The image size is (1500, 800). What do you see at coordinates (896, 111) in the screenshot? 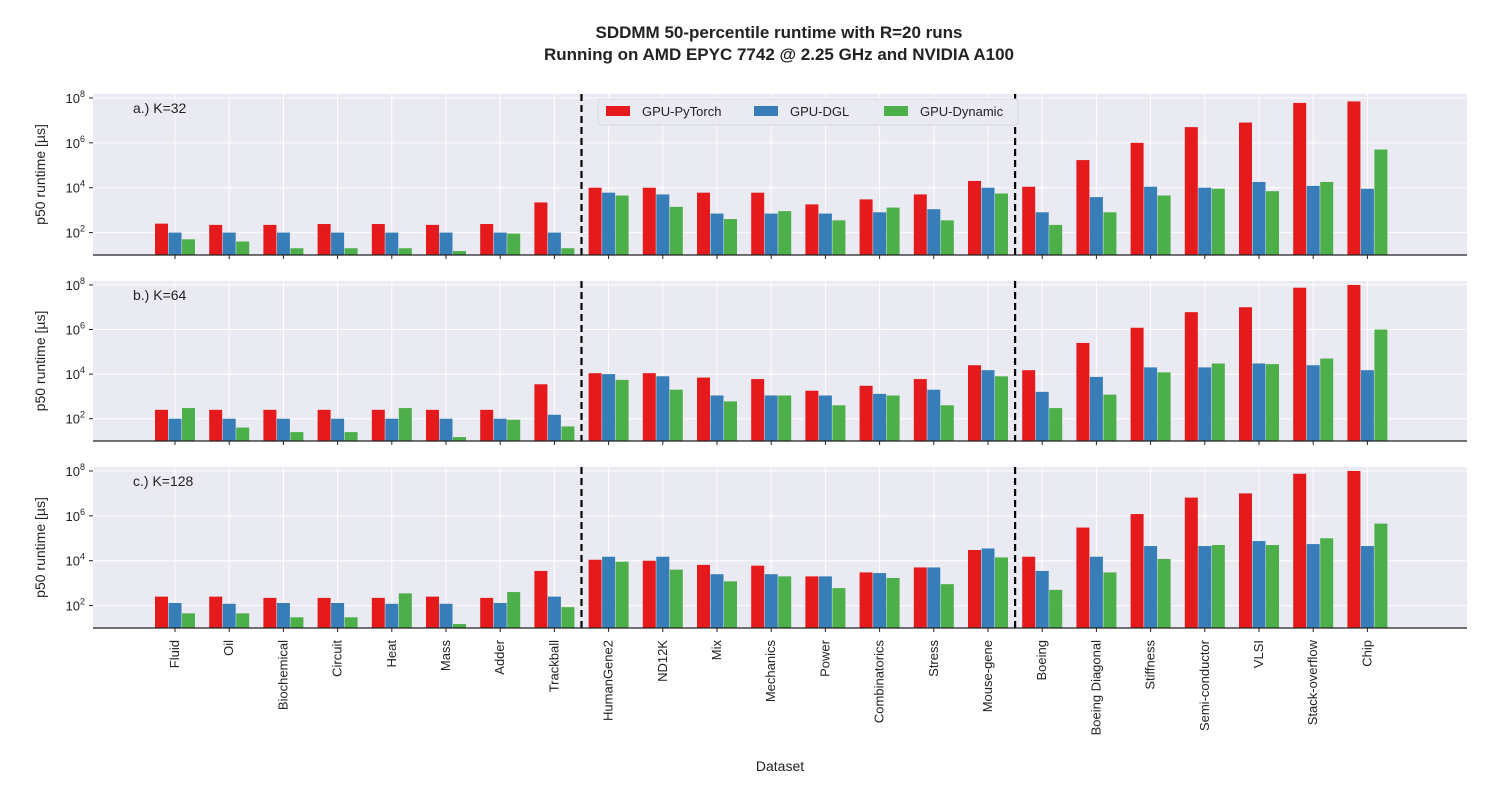
I see `legend-swatch` at bounding box center [896, 111].